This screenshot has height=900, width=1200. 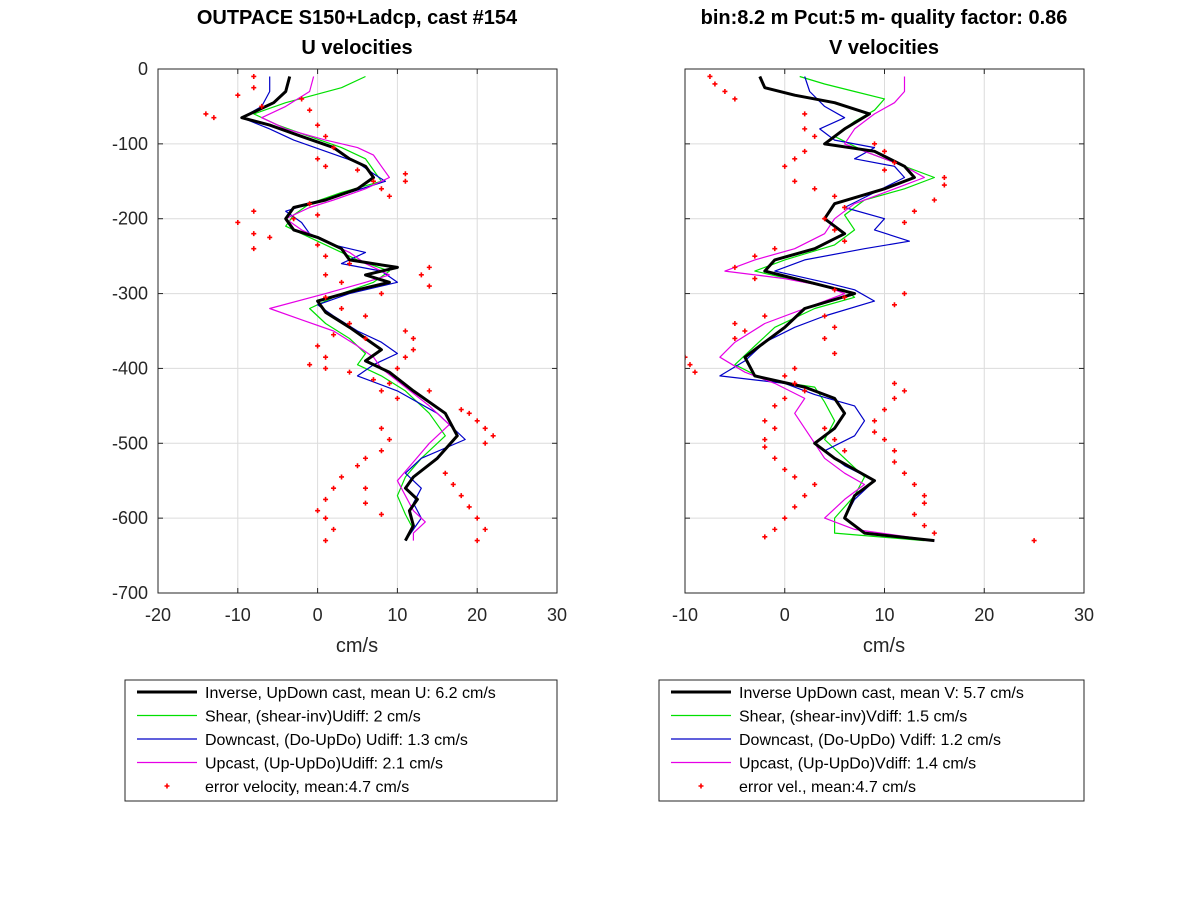 I want to click on u-x-axis-label: cm/s, so click(x=357, y=646).